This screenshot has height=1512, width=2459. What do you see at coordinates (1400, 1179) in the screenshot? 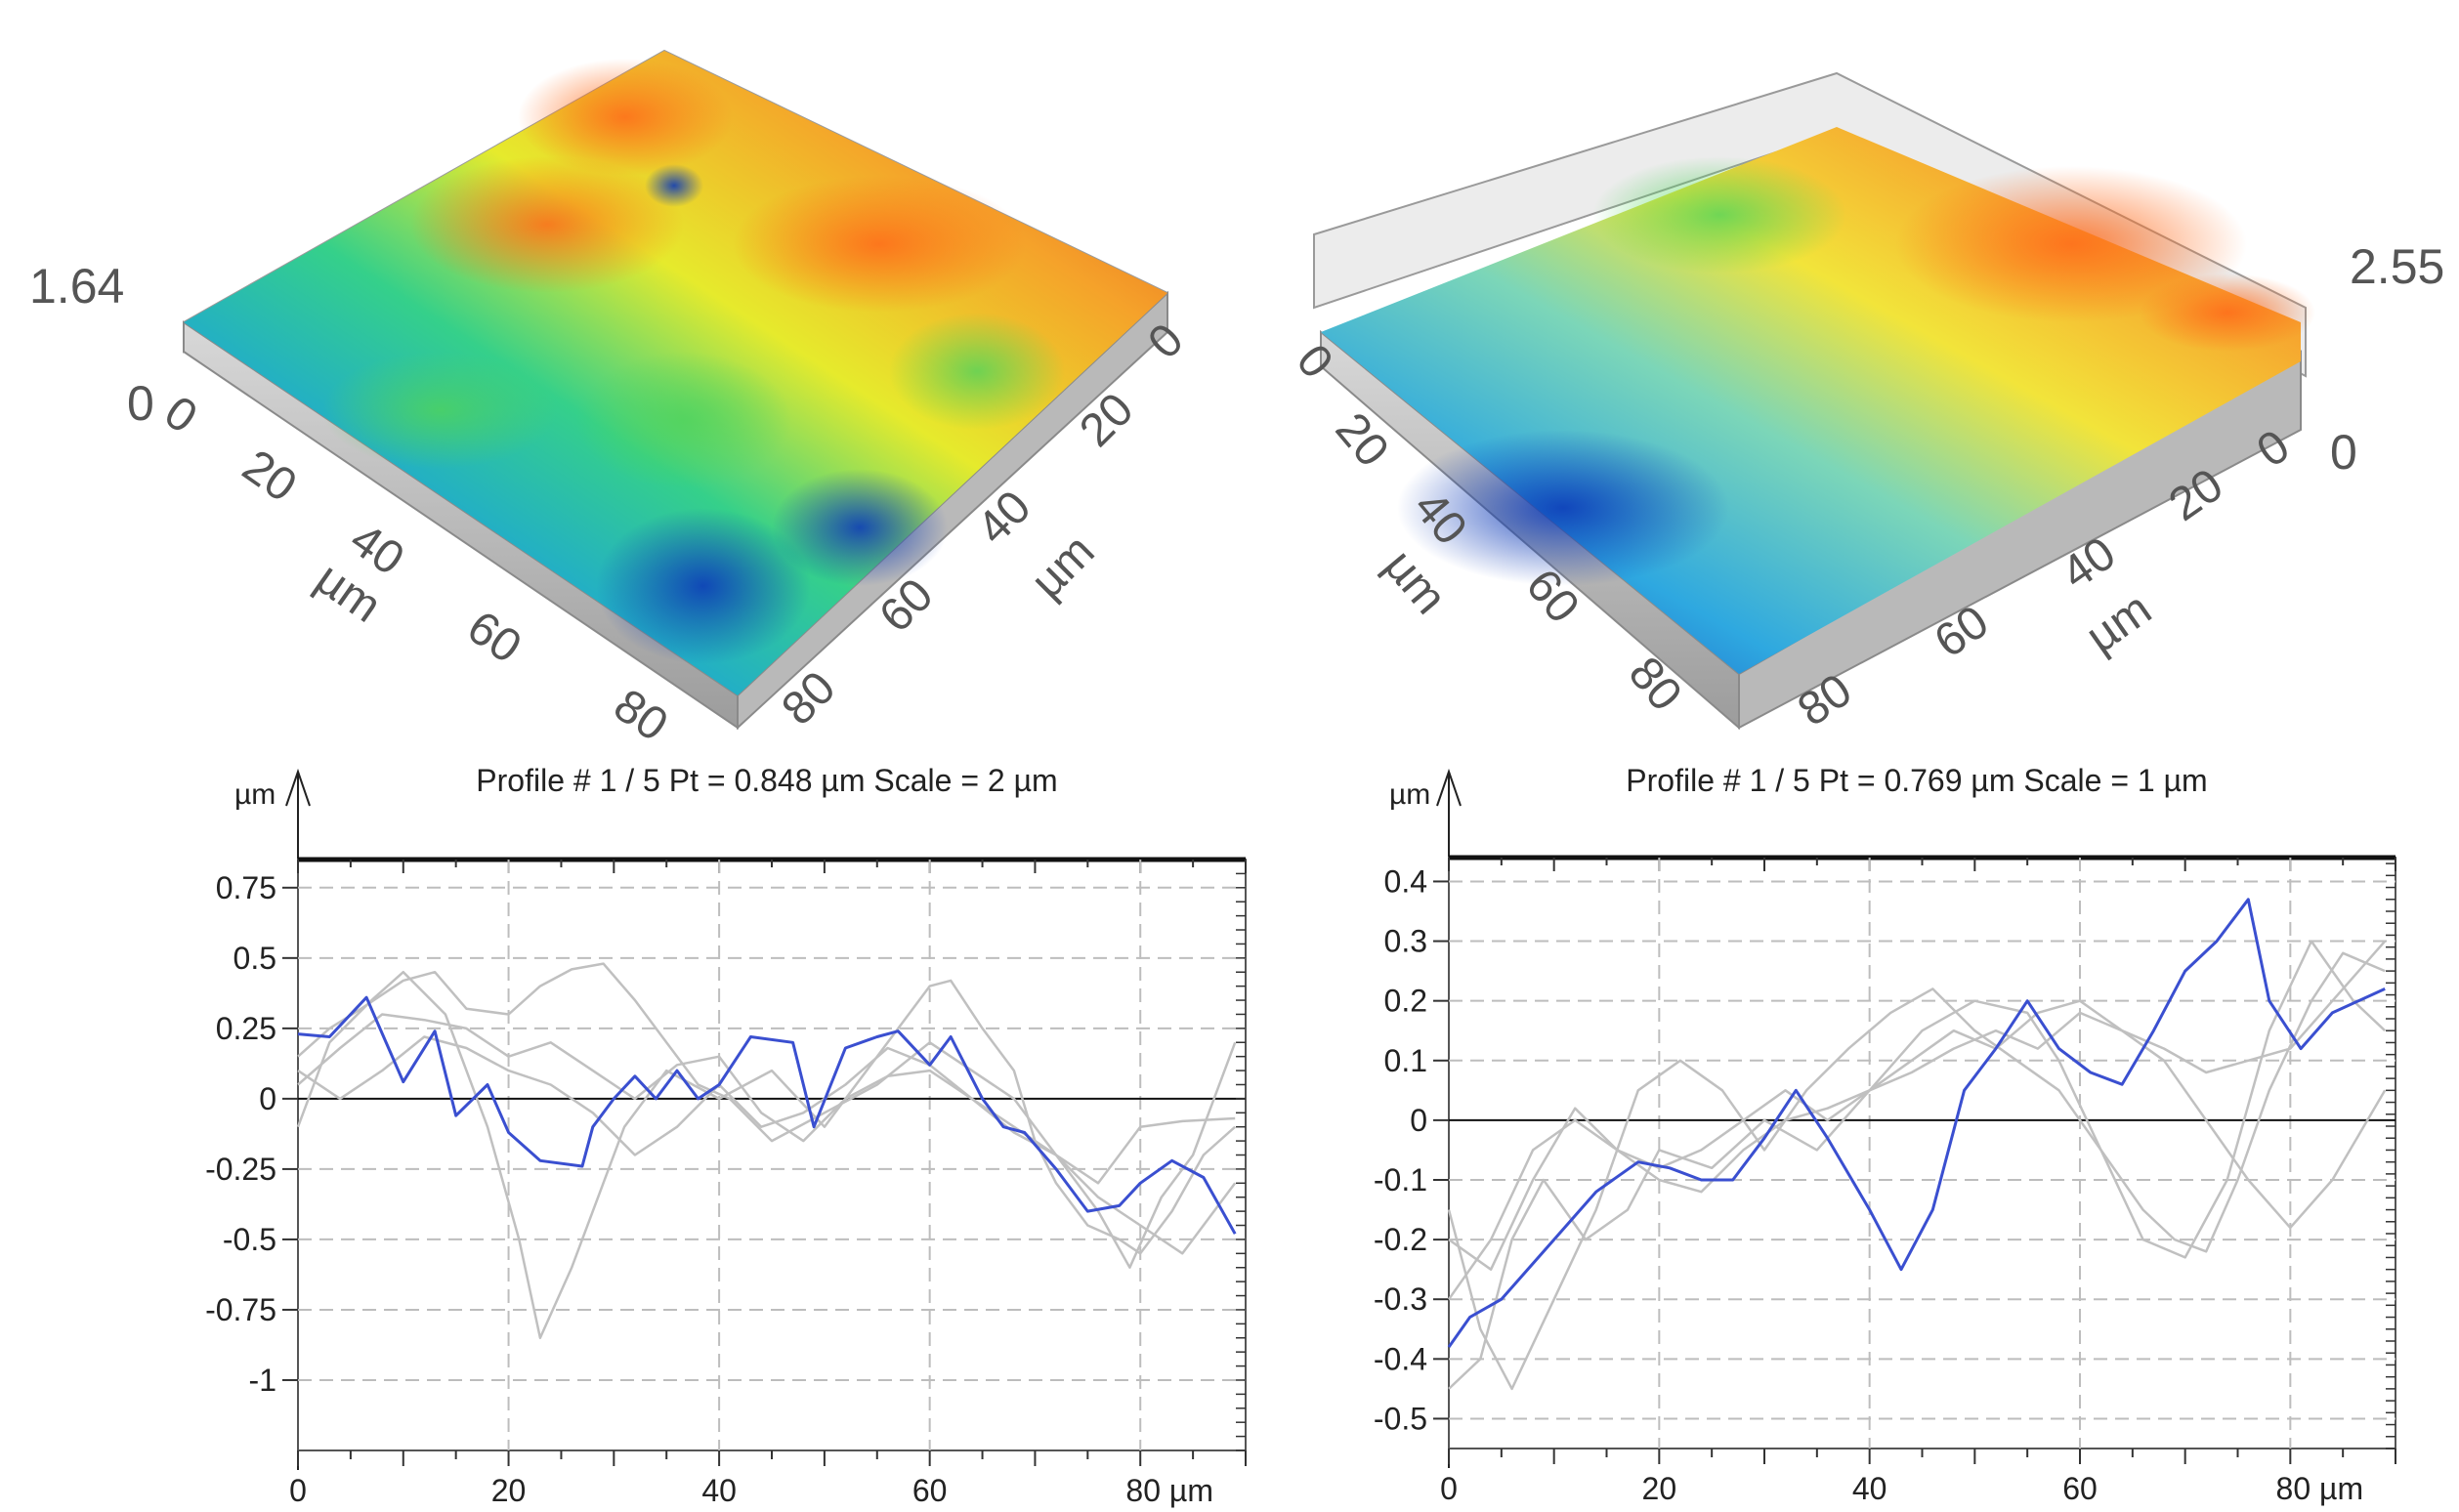
I see `y-tick-label: -0.1` at bounding box center [1400, 1179].